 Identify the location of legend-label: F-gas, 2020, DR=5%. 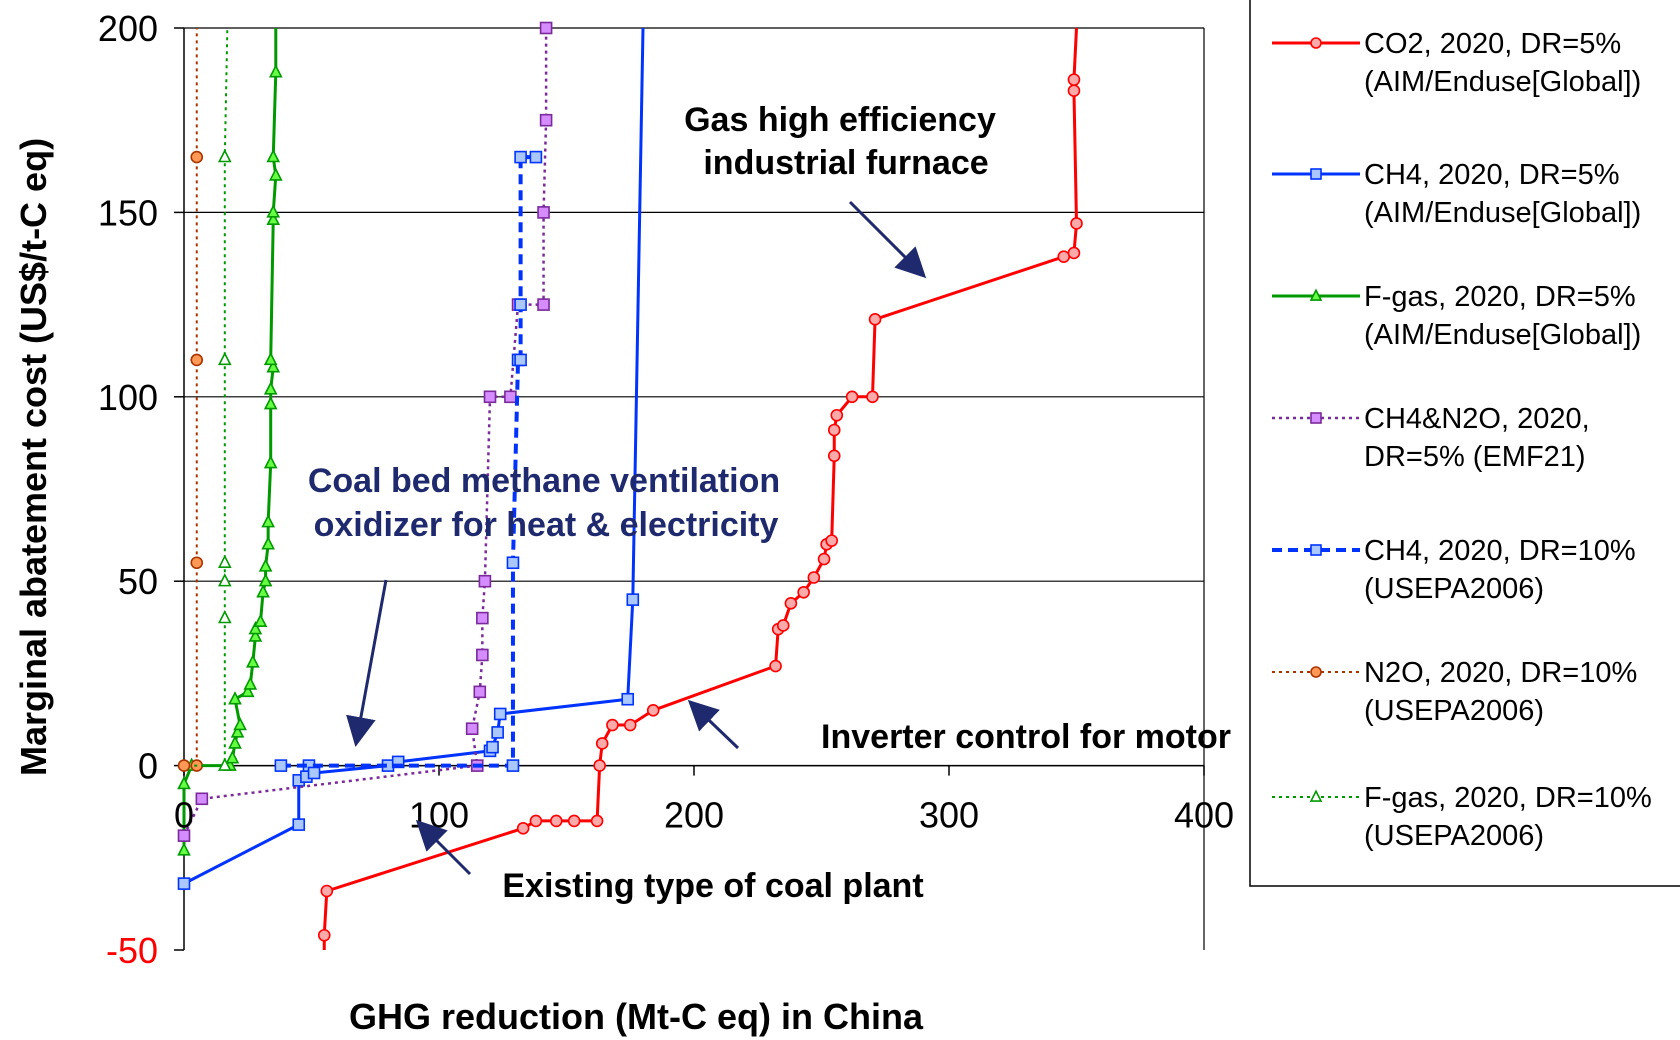
(1500, 297).